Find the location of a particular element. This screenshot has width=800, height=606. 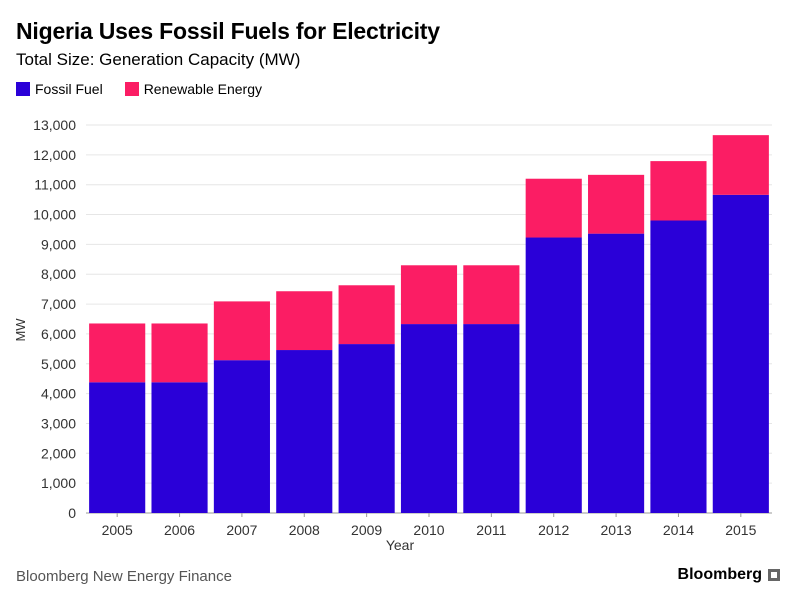

x-tick-label: 2011 is located at coordinates (491, 530).